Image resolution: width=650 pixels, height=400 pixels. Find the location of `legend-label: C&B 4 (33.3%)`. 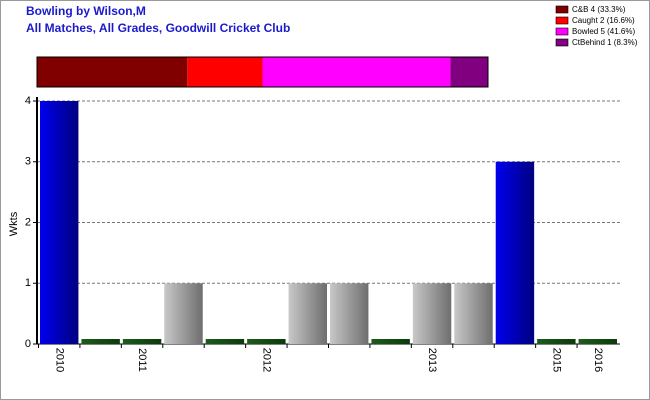

legend-label: C&B 4 (33.3%) is located at coordinates (599, 9).